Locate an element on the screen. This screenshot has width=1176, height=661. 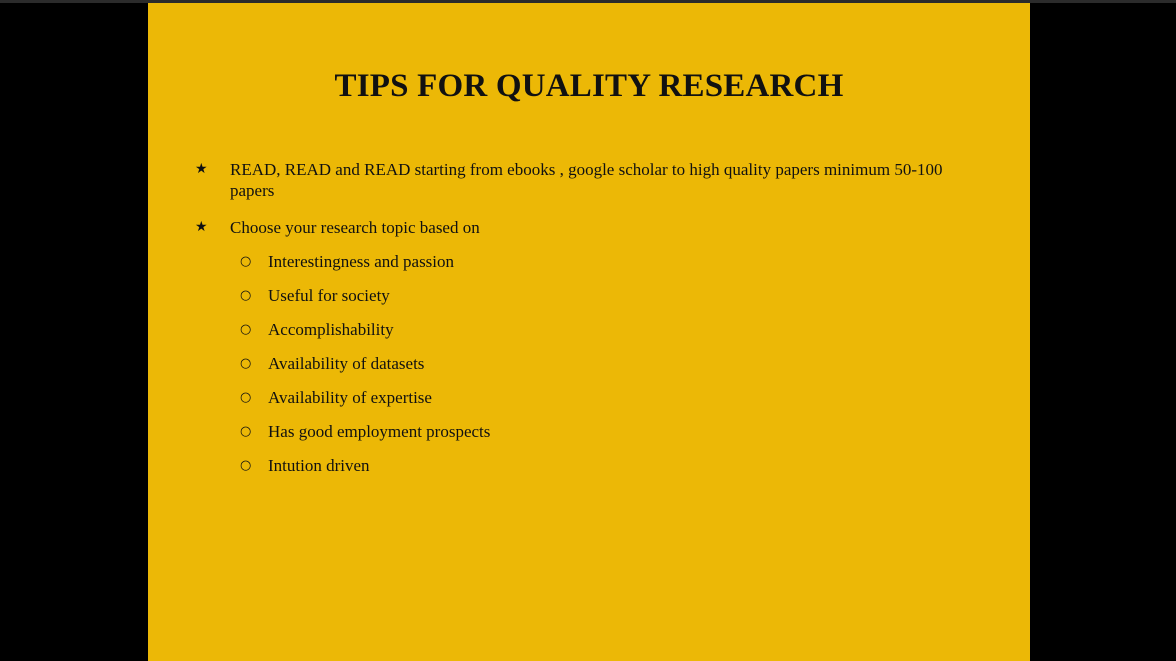
sub-bullet-item: ○ Intution driven is located at coordinates (540, 465).